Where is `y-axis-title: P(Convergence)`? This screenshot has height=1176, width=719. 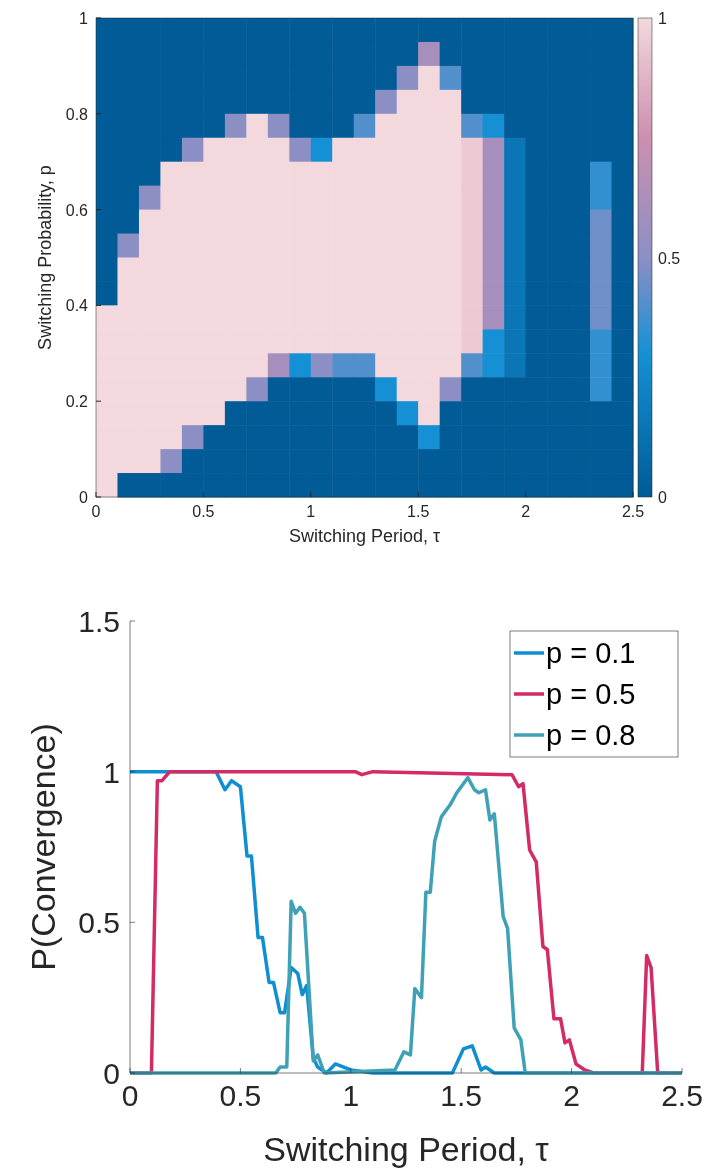
y-axis-title: P(Convergence) is located at coordinates (43, 847).